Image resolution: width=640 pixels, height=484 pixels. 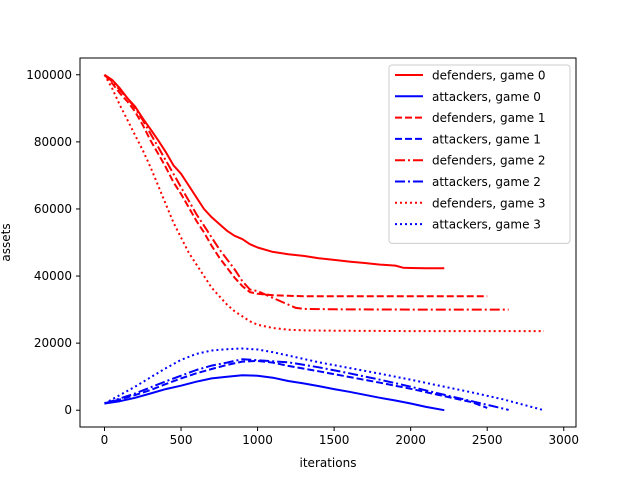 What do you see at coordinates (489, 161) in the screenshot?
I see `legend-label: defenders, game 2` at bounding box center [489, 161].